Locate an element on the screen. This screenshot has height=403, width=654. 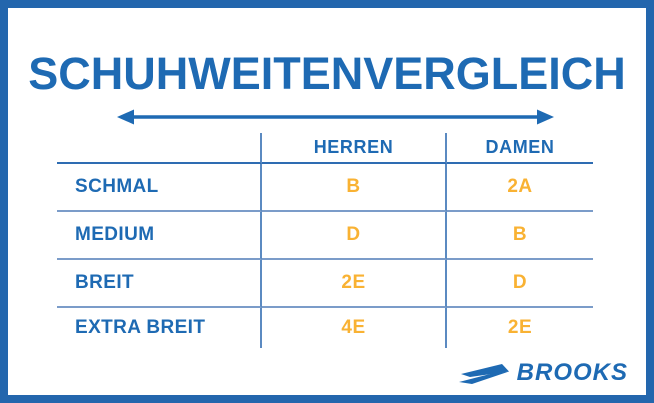
damen-value-breit: D is located at coordinates (520, 284).